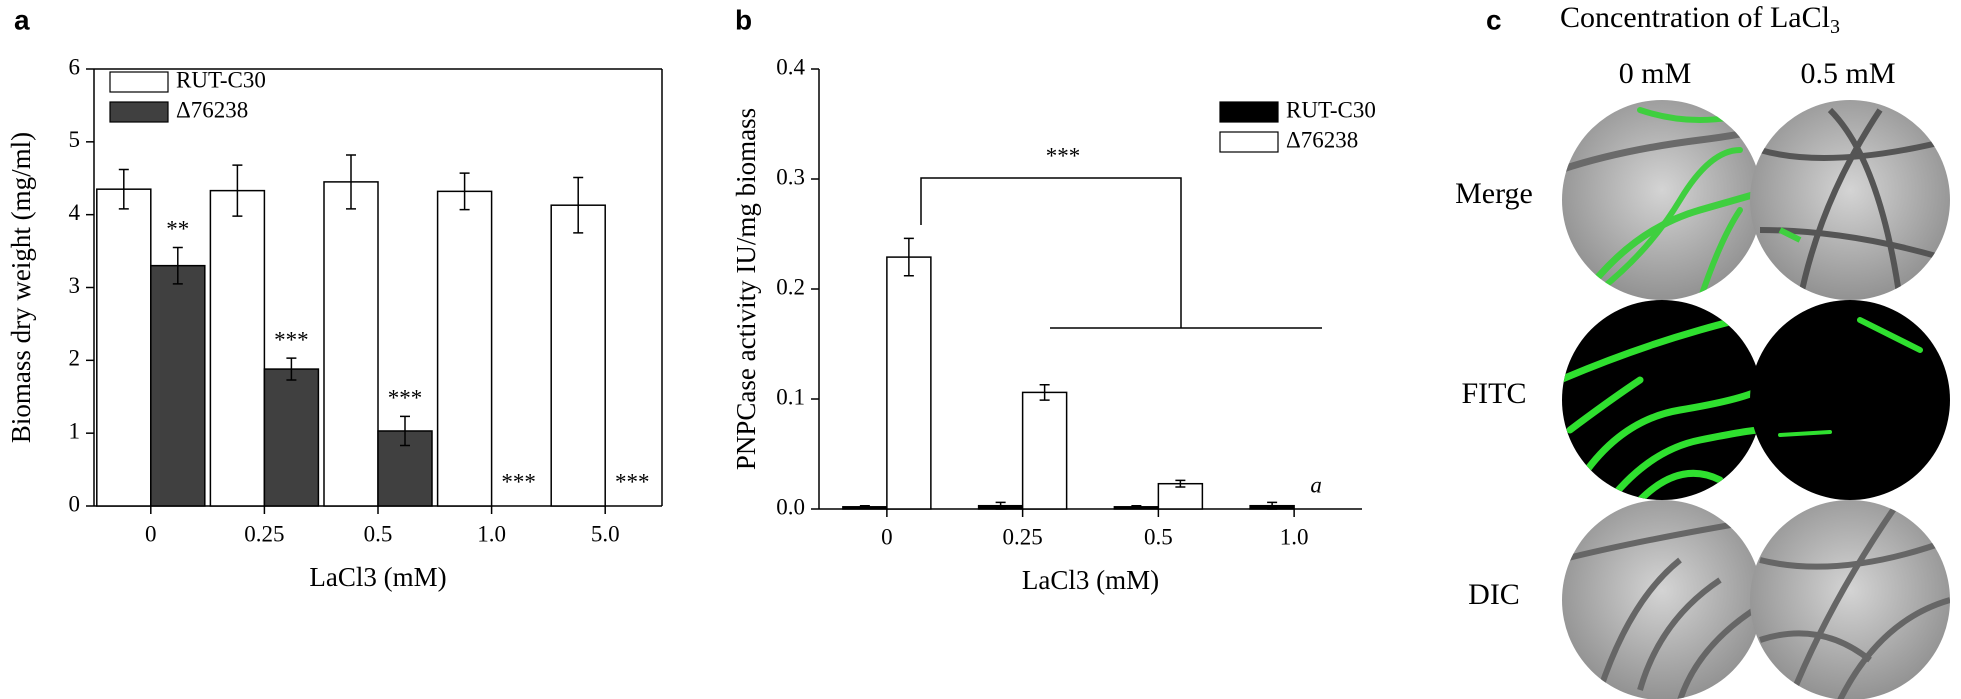  I want to click on y-tick-label: 0, so click(75, 503).